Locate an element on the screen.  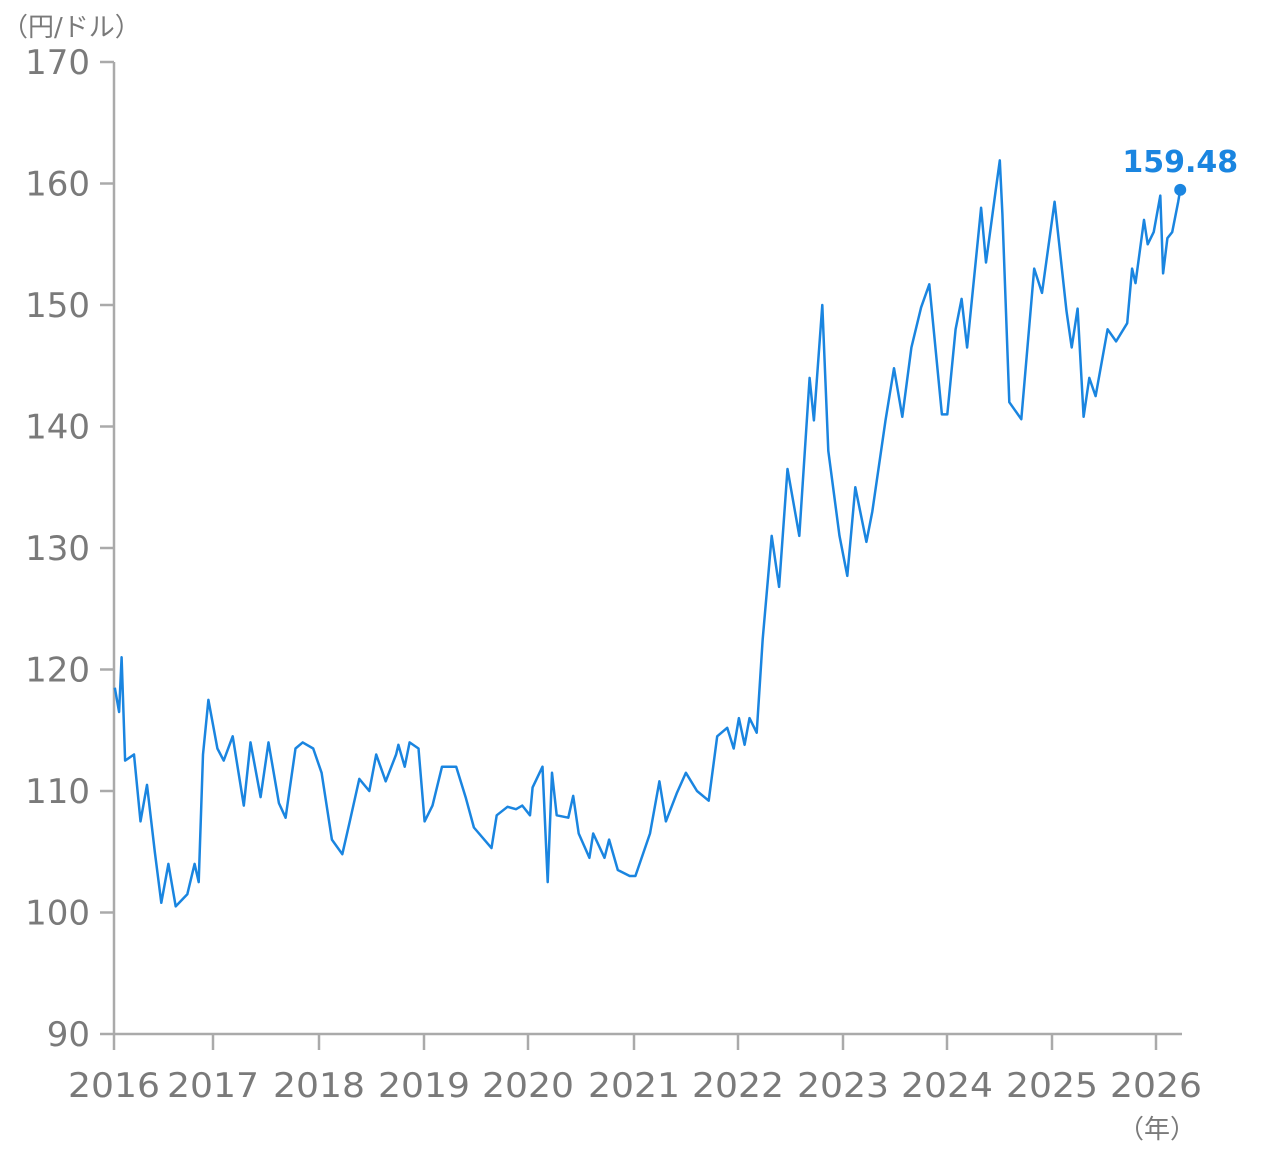
y-tick-label: 150 is located at coordinates (57, 306).